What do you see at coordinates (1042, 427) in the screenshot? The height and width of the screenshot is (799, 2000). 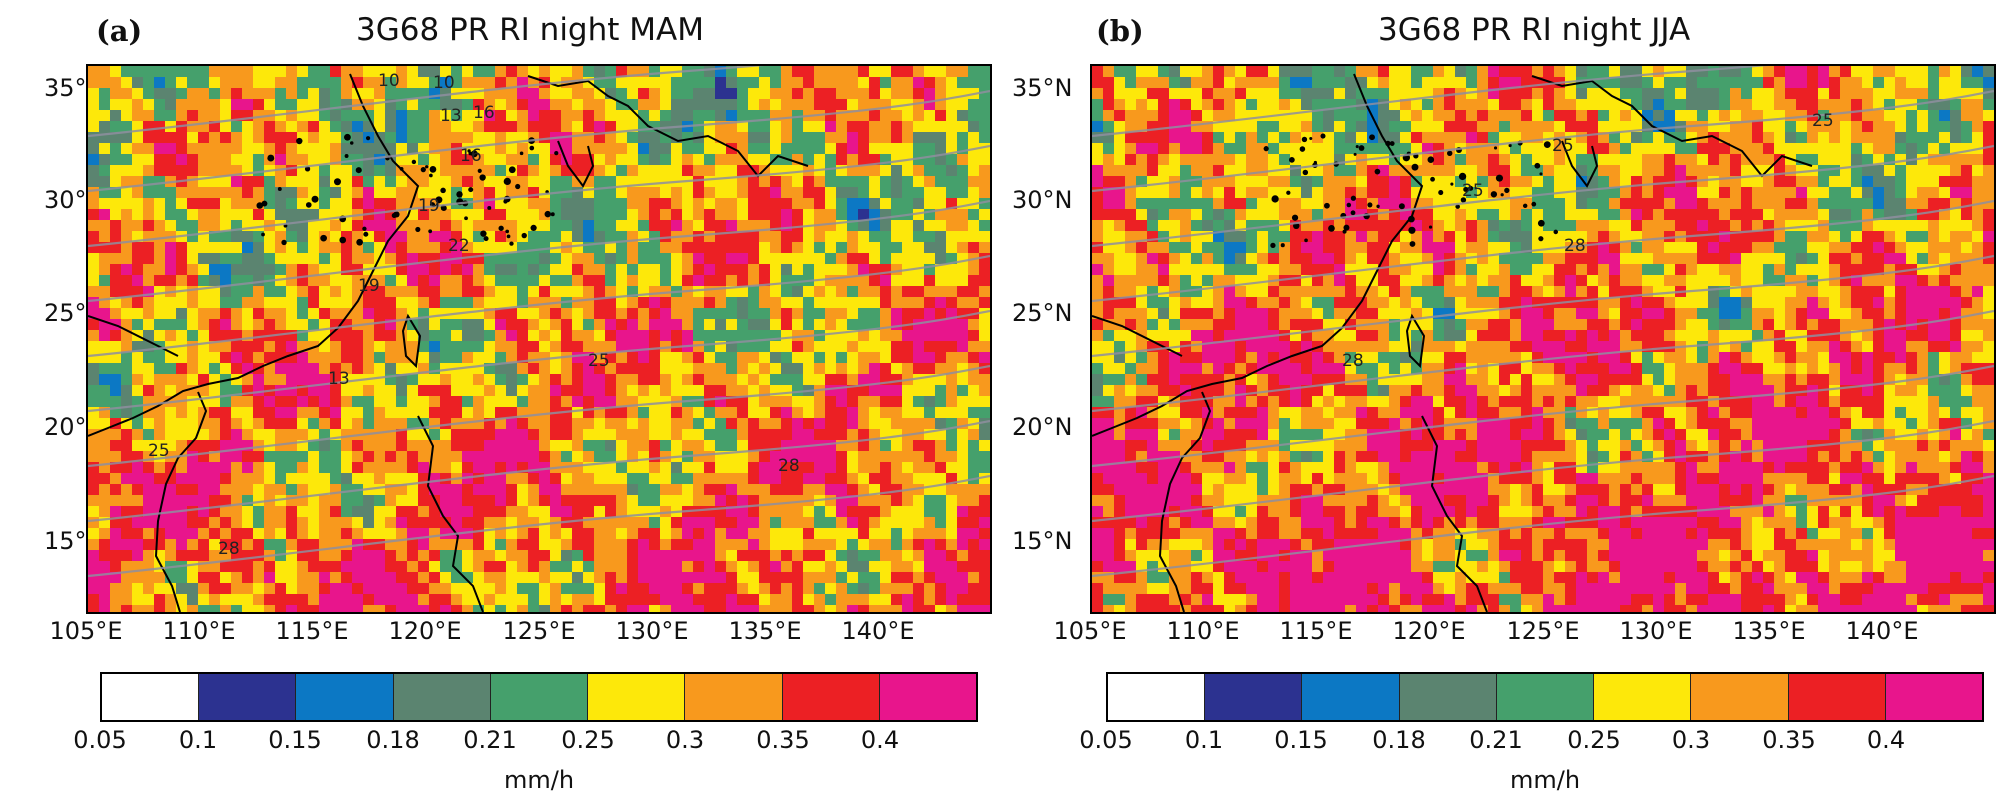 I see `lat-label: 20°N` at bounding box center [1042, 427].